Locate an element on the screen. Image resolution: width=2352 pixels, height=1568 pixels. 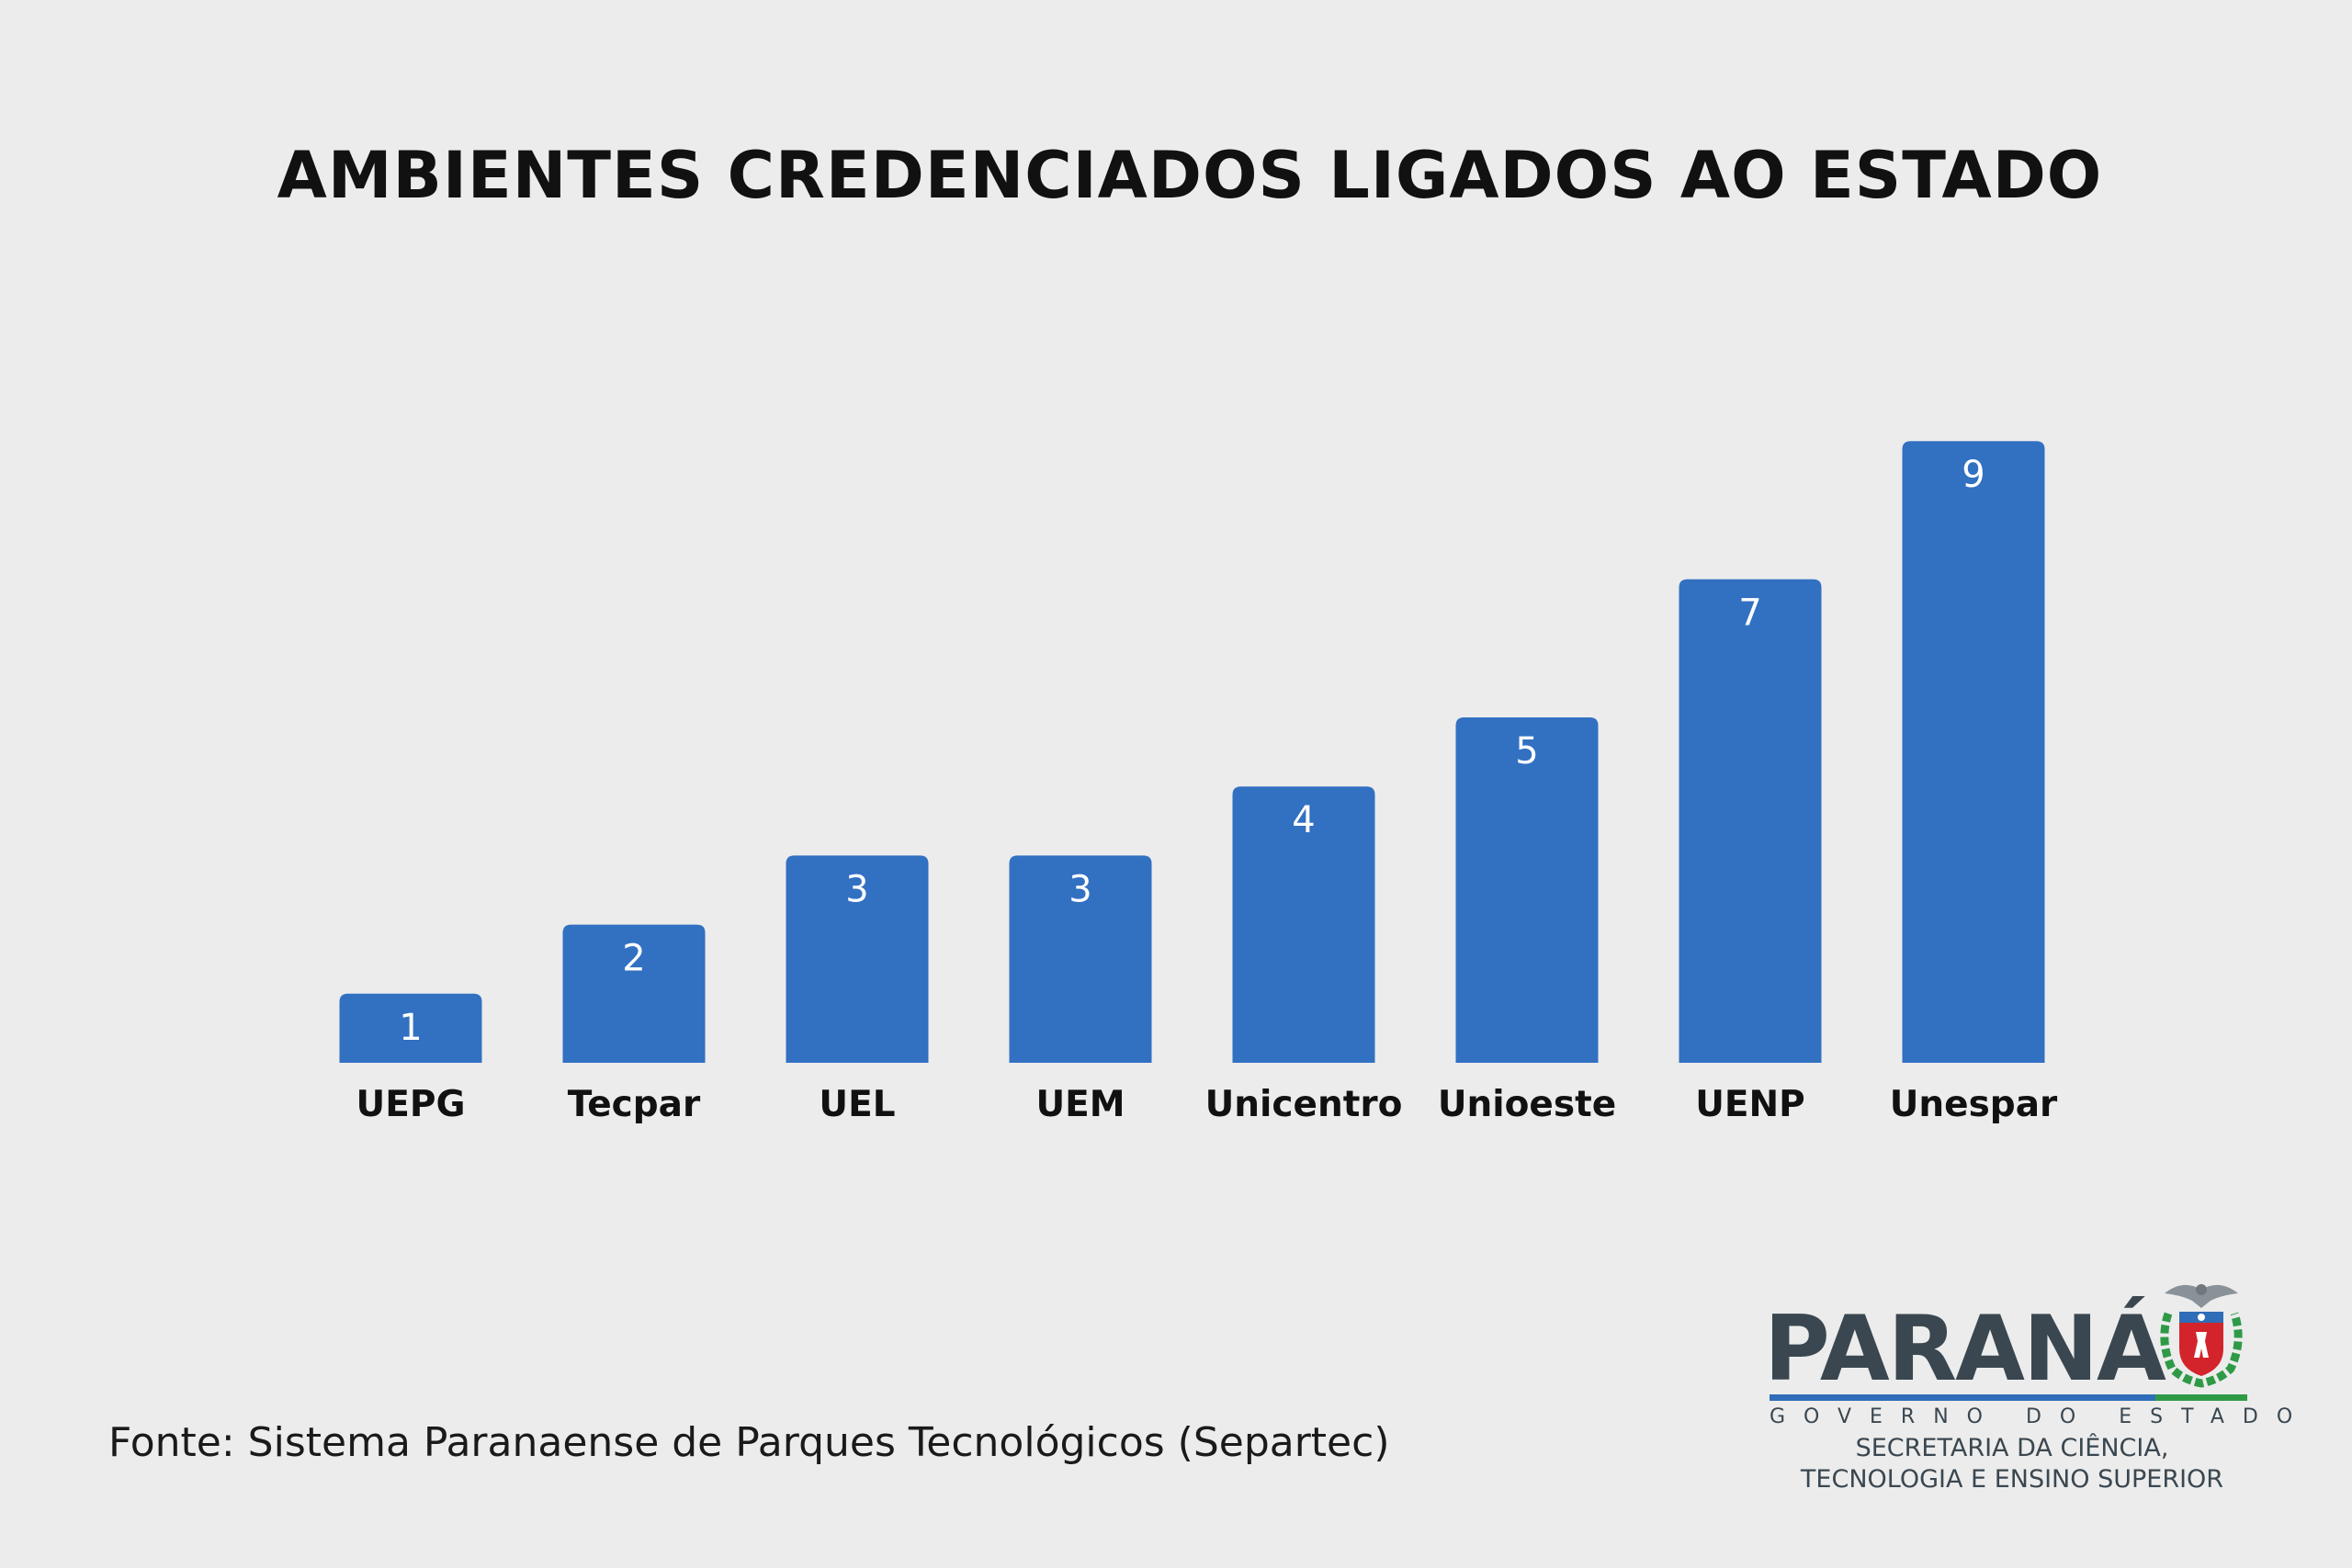
logo-wordmark: PARANÁ is located at coordinates (1965, 1350).